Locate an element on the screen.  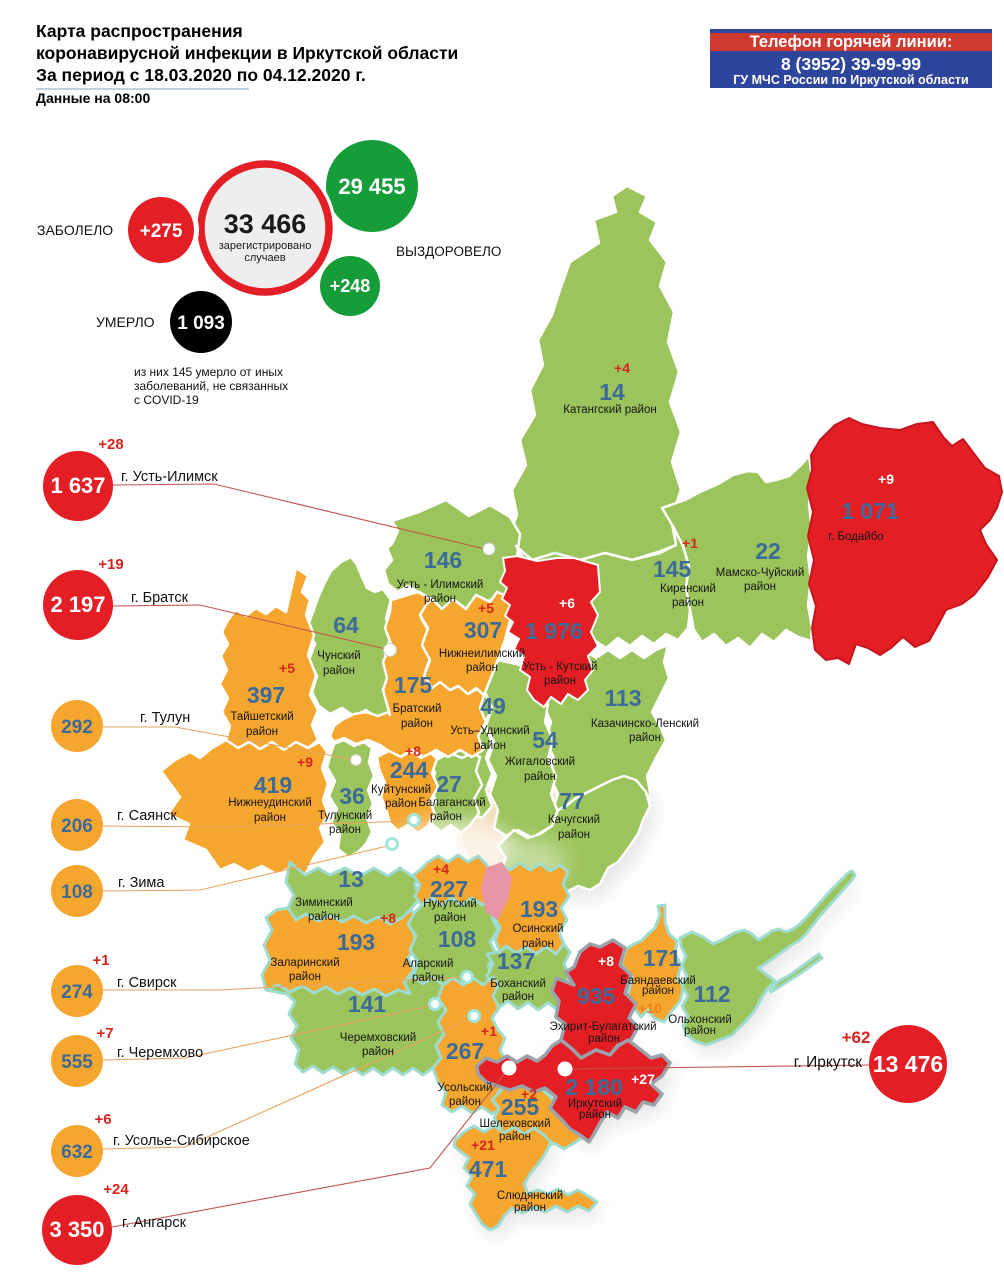
svg-text: 555 is located at coordinates (77, 1062).